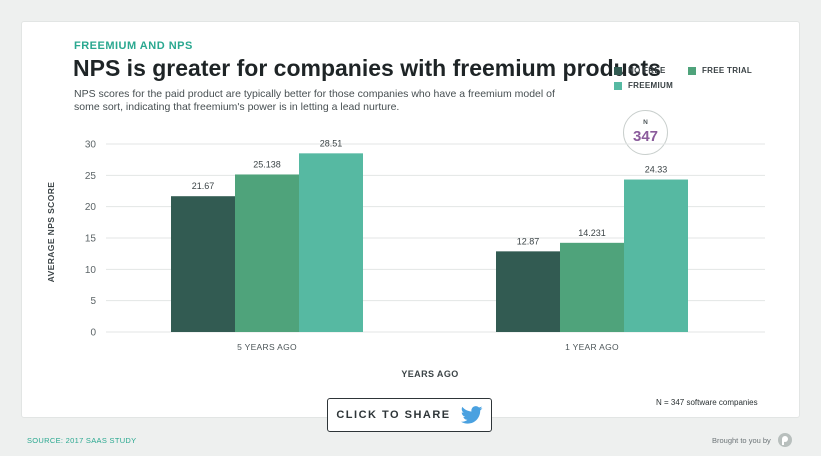 This screenshot has width=821, height=456. Describe the element at coordinates (656, 170) in the screenshot. I see `data-label: 24.33` at that location.